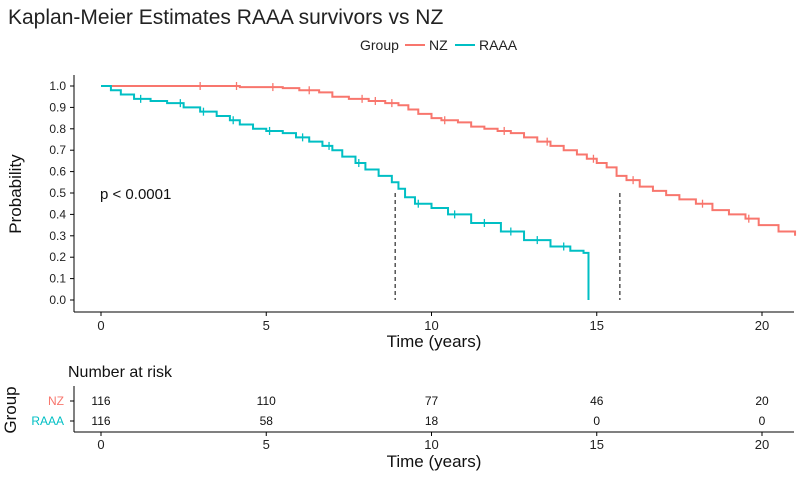 This screenshot has height=477, width=798. Describe the element at coordinates (267, 421) in the screenshot. I see `risk-value: 58` at that location.